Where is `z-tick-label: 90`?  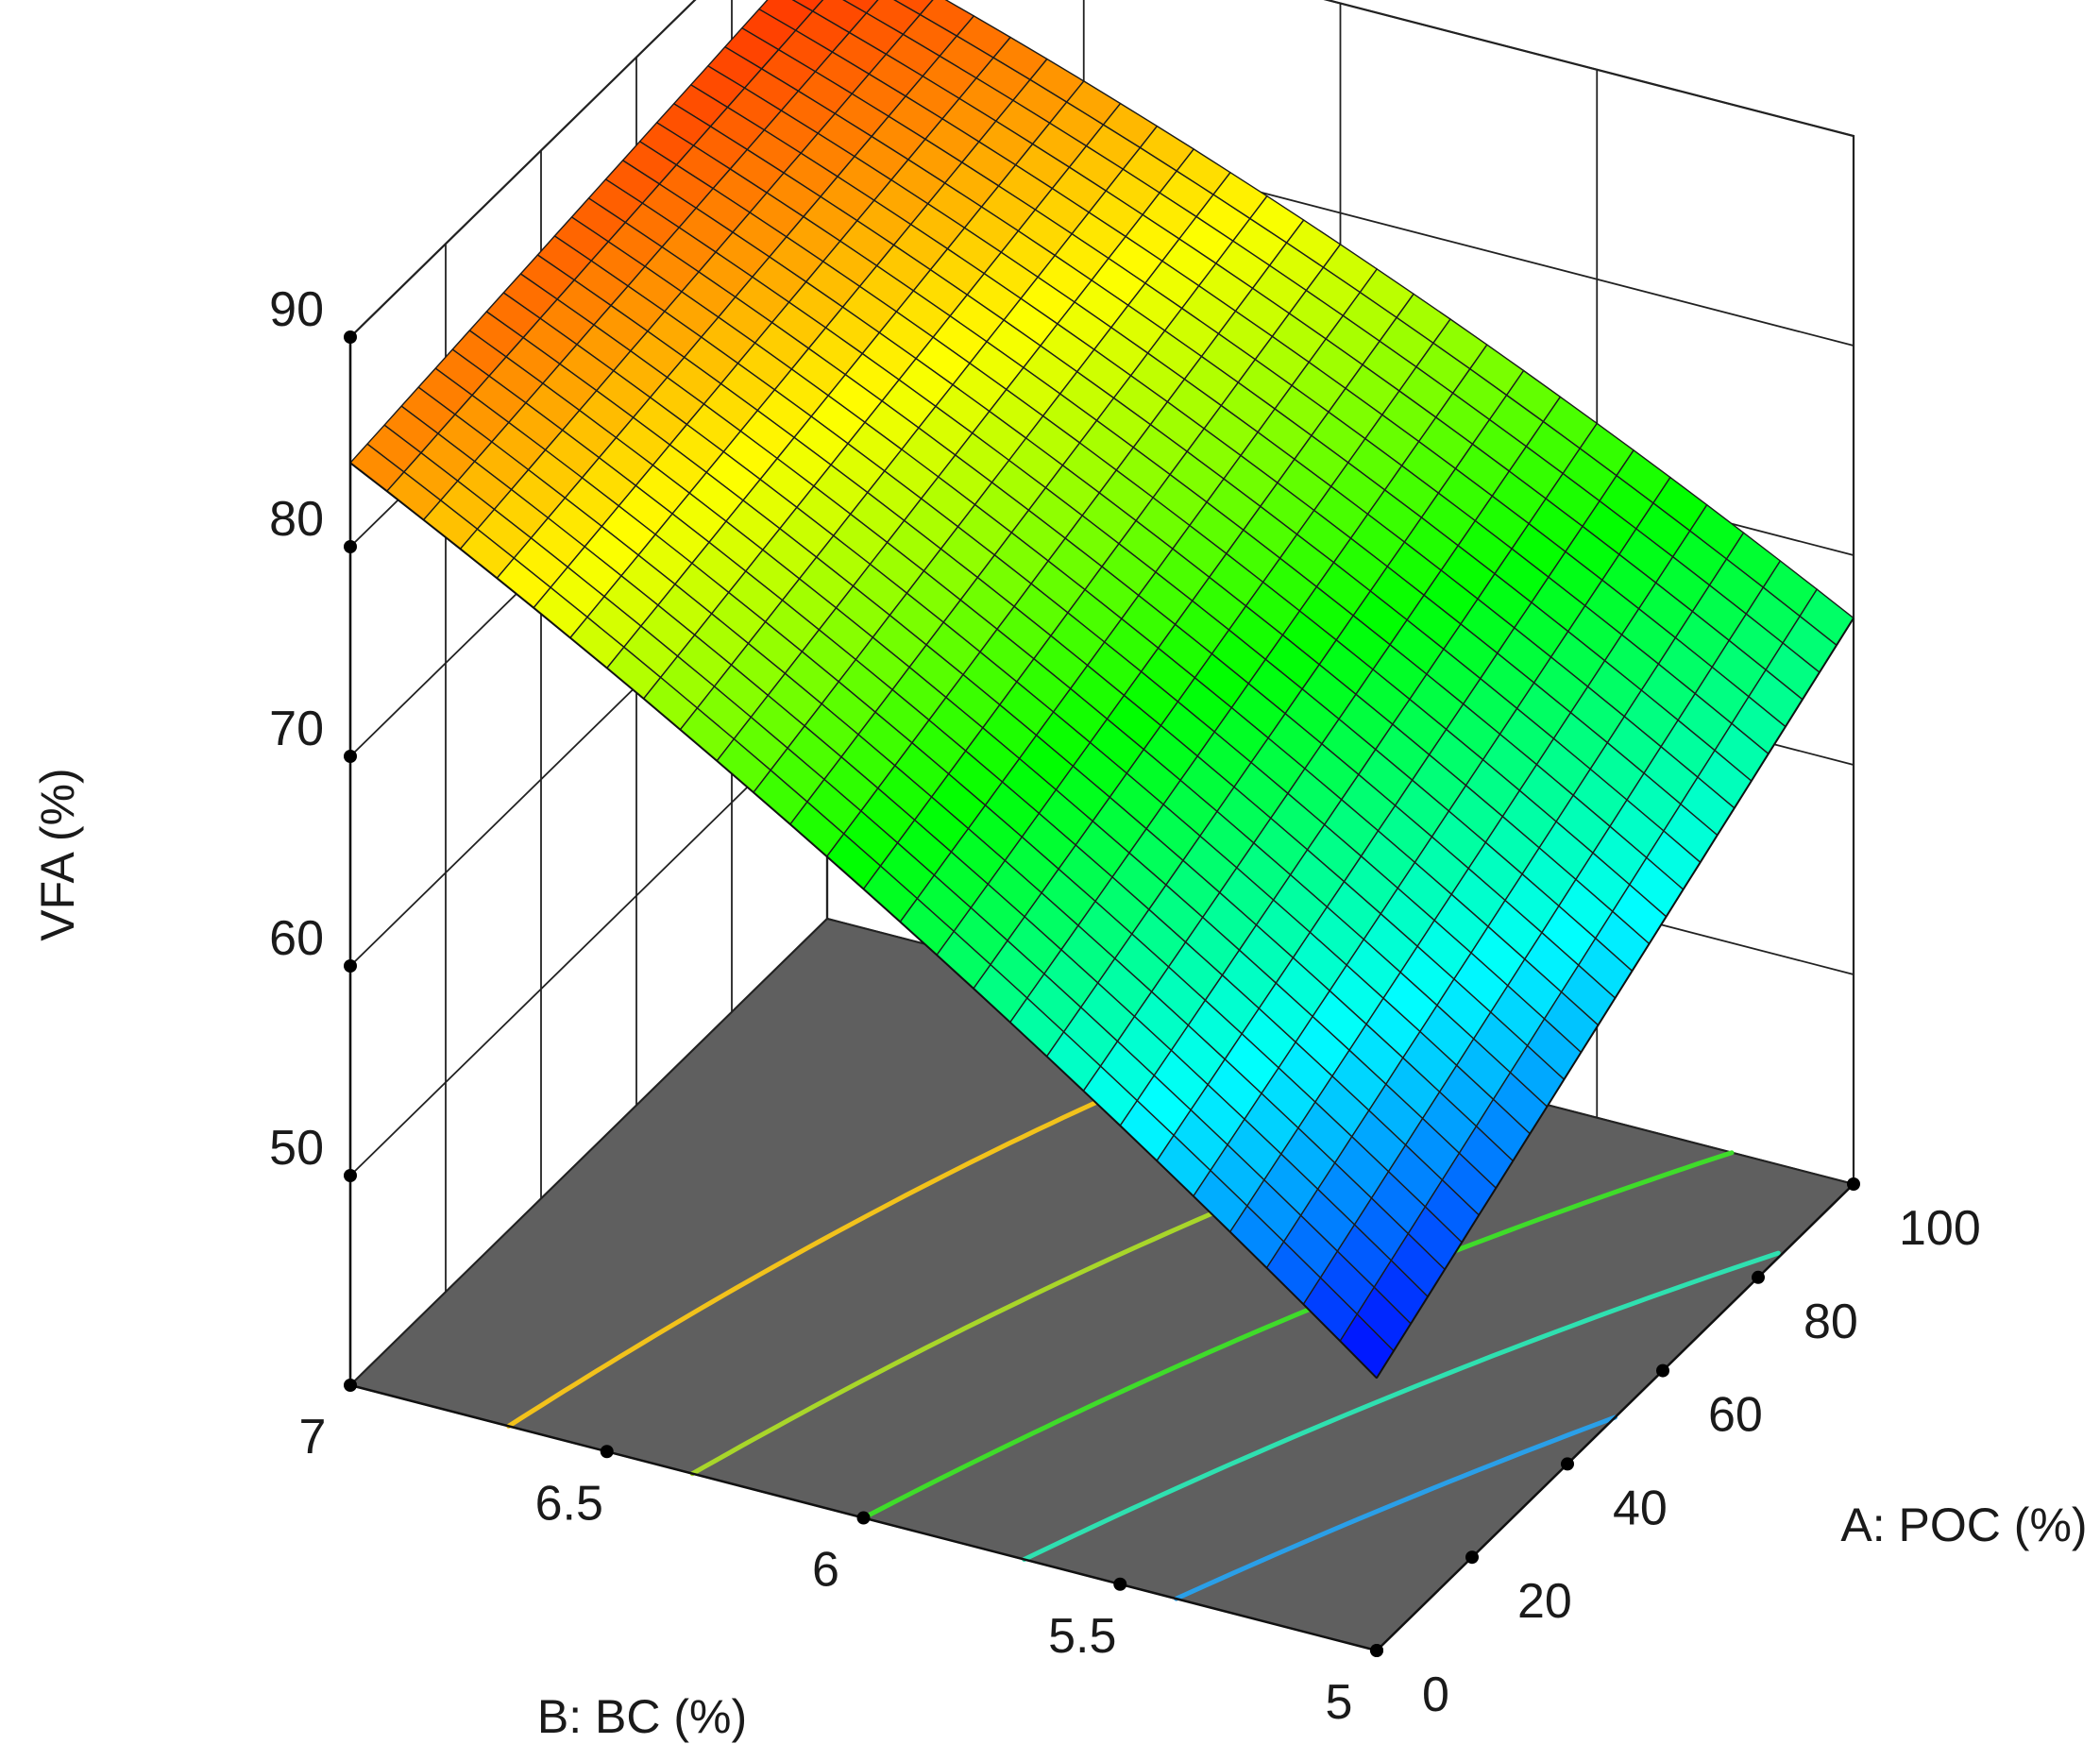 z-tick-label: 90 is located at coordinates (296, 309).